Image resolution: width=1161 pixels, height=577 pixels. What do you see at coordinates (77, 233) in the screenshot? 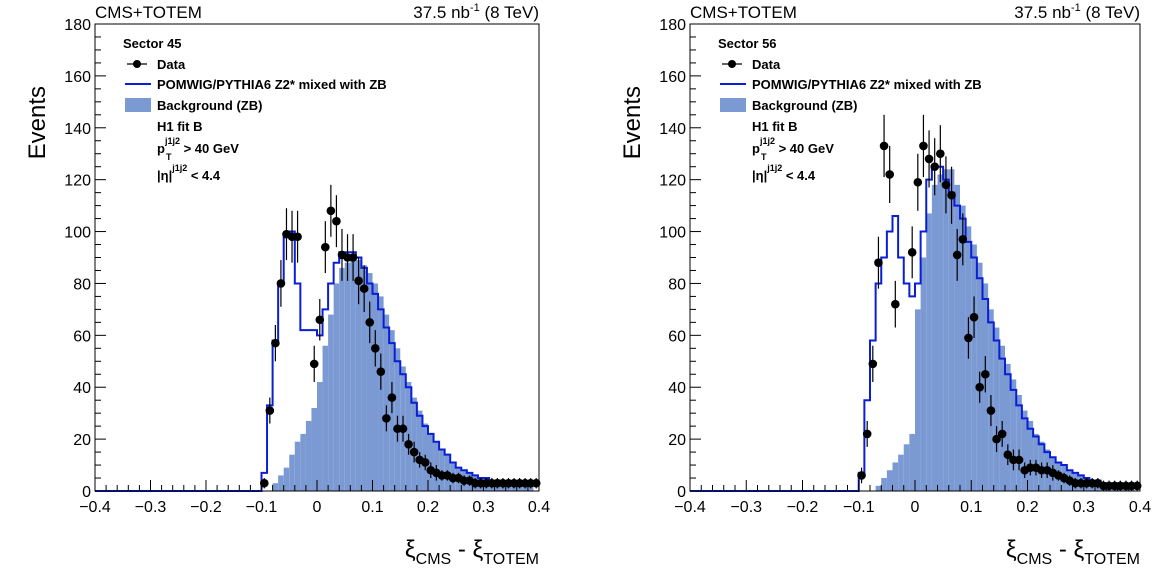
I see `y-tick-label: 100` at bounding box center [77, 233].